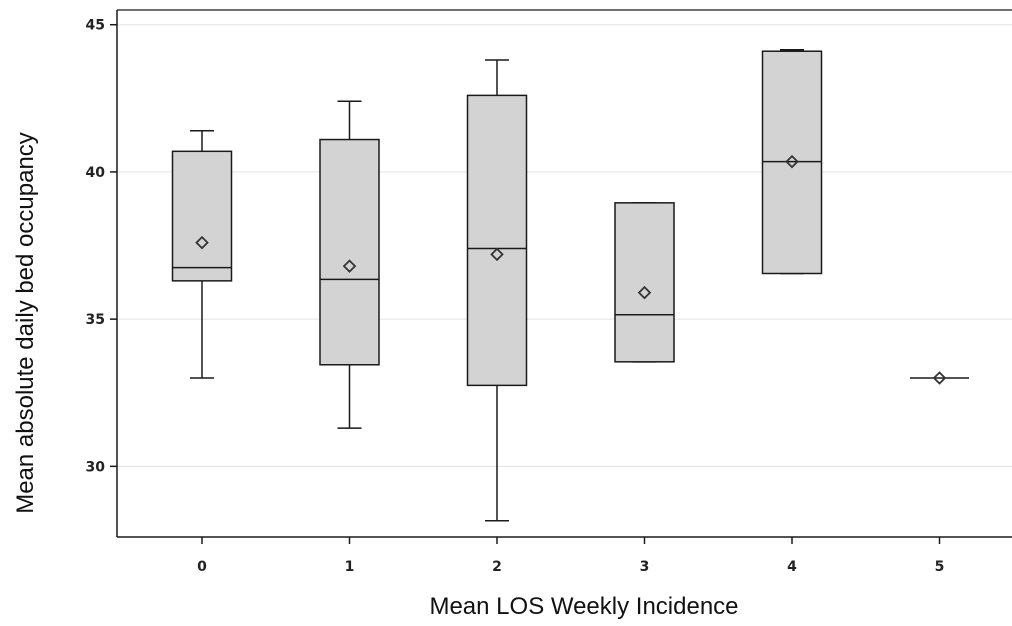 Image resolution: width=1012 pixels, height=626 pixels. Describe the element at coordinates (202, 567) in the screenshot. I see `x-tick-label: 0` at that location.